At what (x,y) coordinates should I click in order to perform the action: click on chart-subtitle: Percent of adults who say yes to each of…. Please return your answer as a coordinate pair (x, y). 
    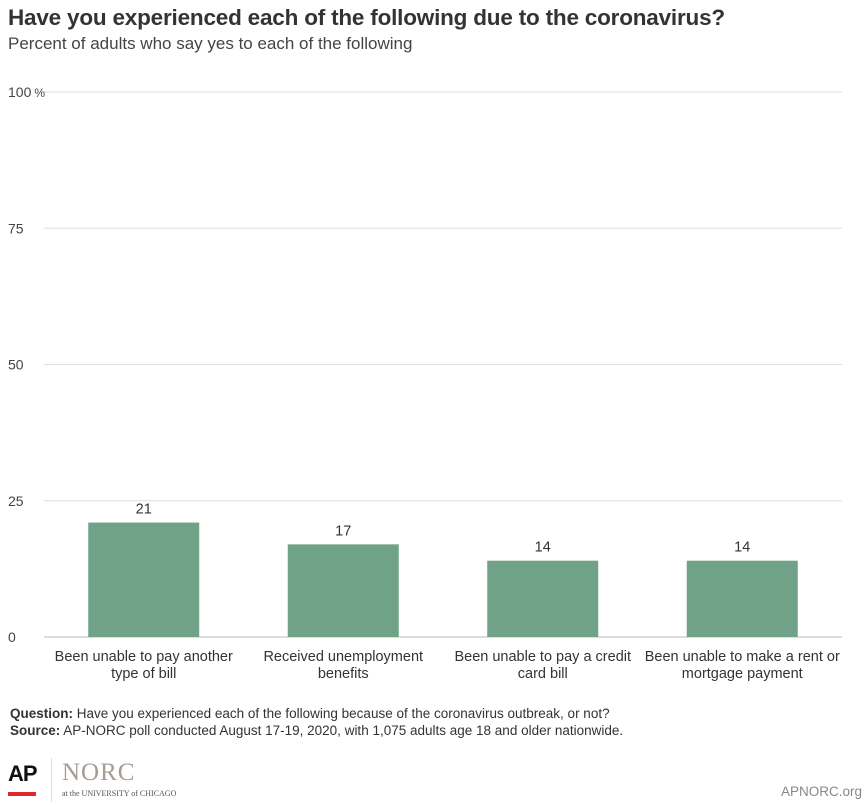
    Looking at the image, I should click on (210, 43).